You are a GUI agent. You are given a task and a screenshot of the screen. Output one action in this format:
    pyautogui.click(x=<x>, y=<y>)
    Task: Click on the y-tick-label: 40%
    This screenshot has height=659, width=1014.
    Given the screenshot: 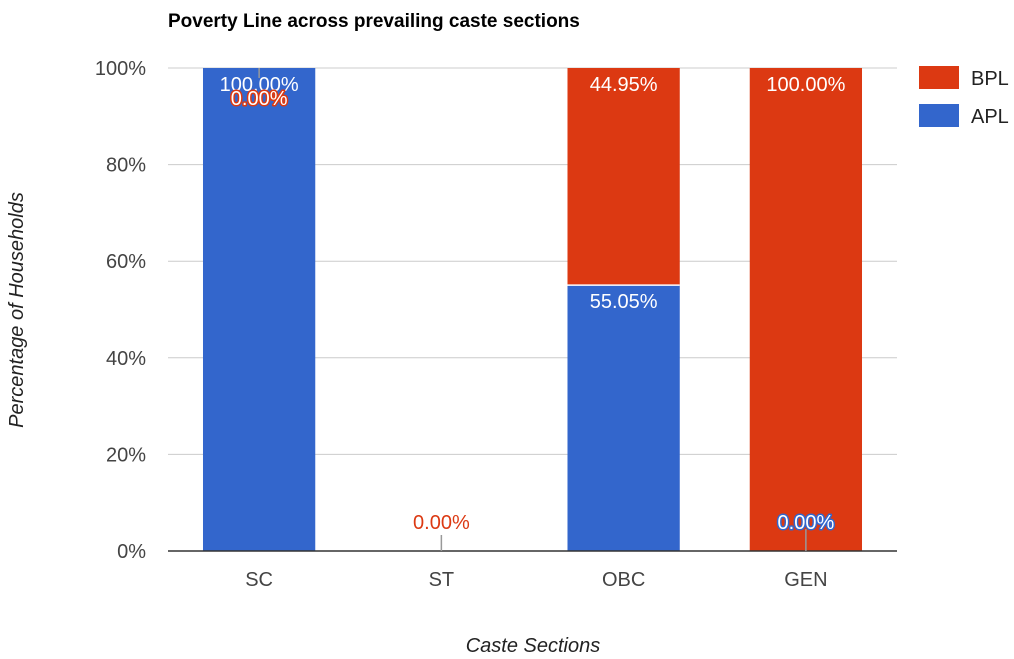 What is the action you would take?
    pyautogui.click(x=126, y=359)
    